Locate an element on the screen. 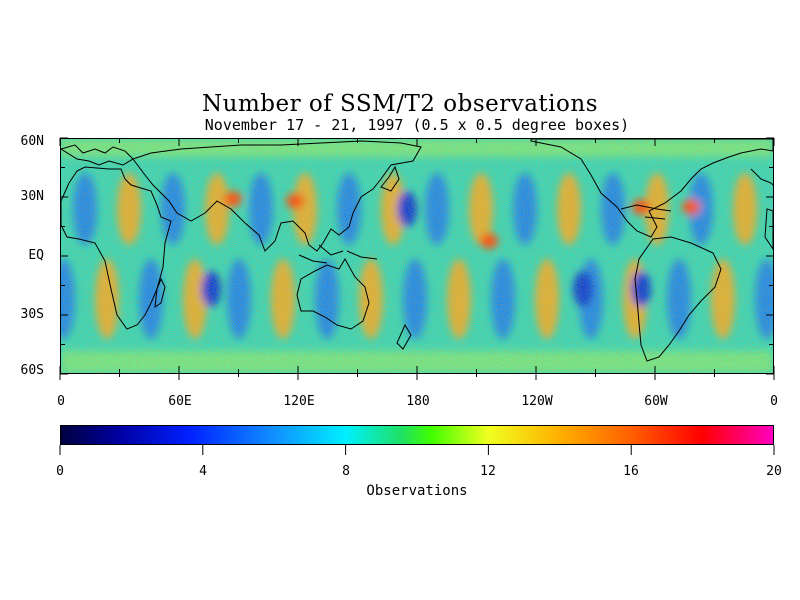 The height and width of the screenshot is (600, 800). lon-label-120e: 120E is located at coordinates (299, 401).